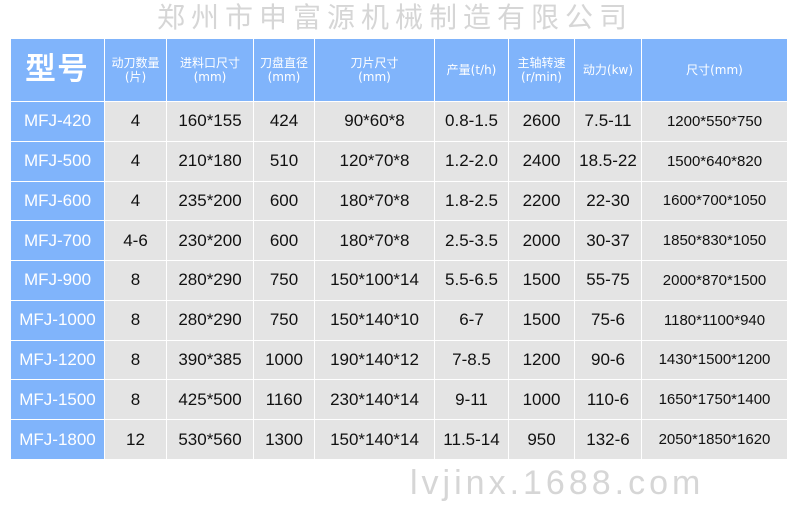 This screenshot has width=790, height=507. What do you see at coordinates (209, 63) in the screenshot?
I see `column-header-label: 进料口尺寸` at bounding box center [209, 63].